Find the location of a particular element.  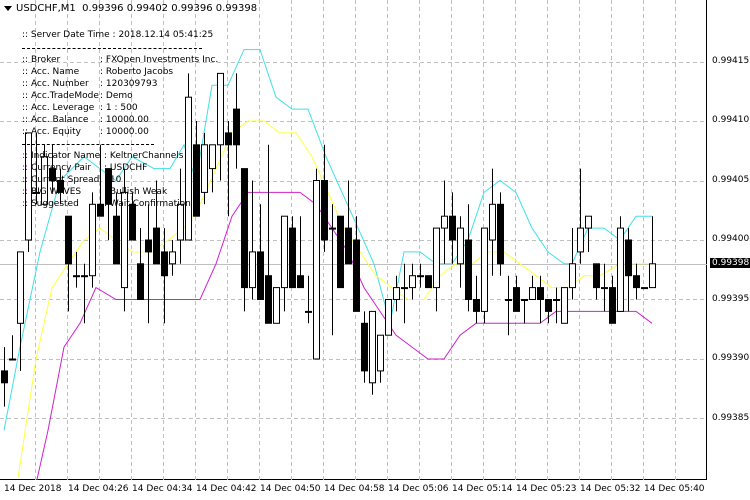

time-tick-label: 14 Dec 05:14 is located at coordinates (482, 489).